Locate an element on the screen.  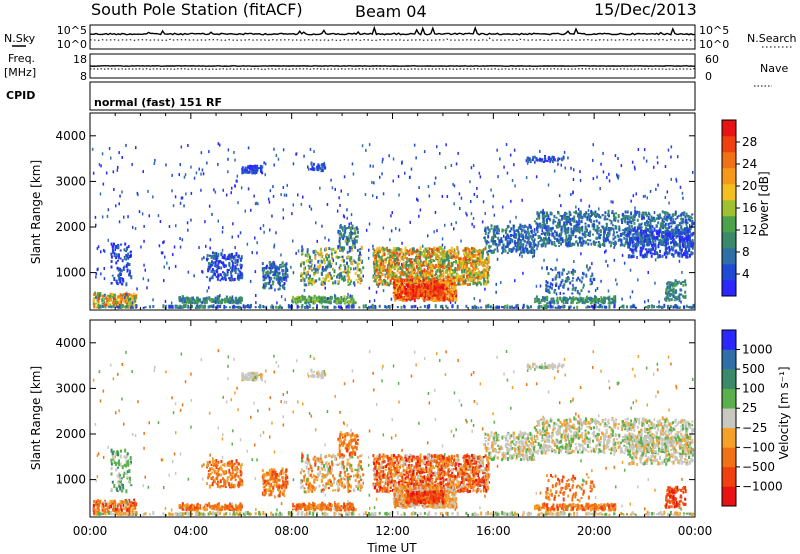
nsearch-label: N.Search is located at coordinates (772, 38).